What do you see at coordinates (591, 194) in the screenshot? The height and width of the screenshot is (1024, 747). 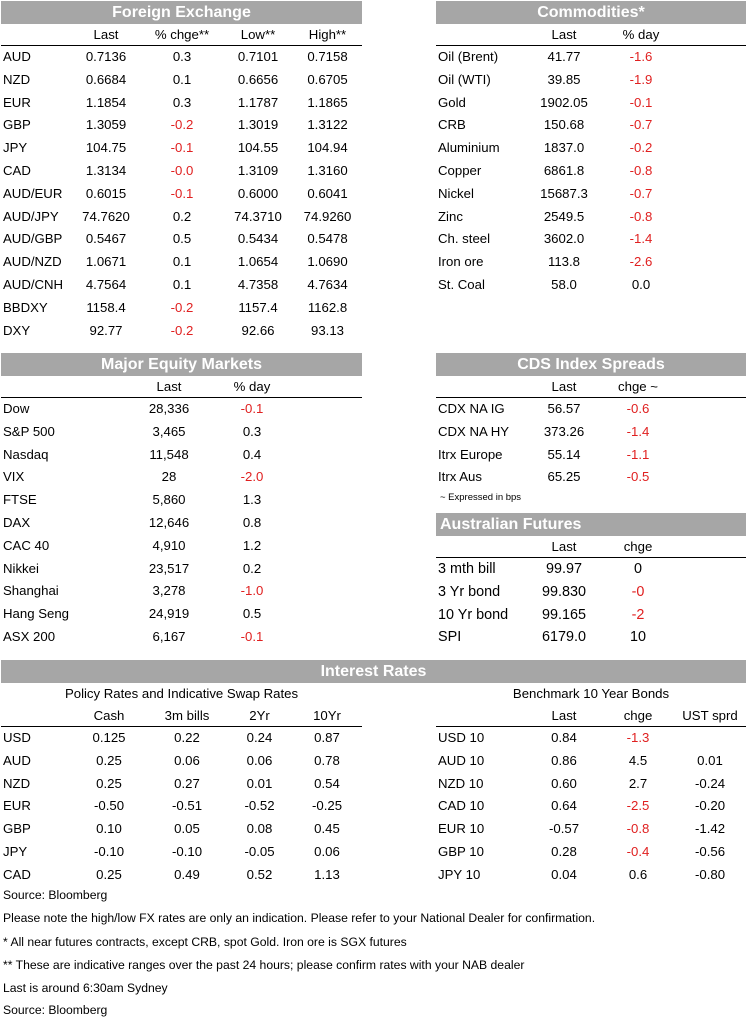 I see `table-row: Nickel 15687.3 -0.7` at bounding box center [591, 194].